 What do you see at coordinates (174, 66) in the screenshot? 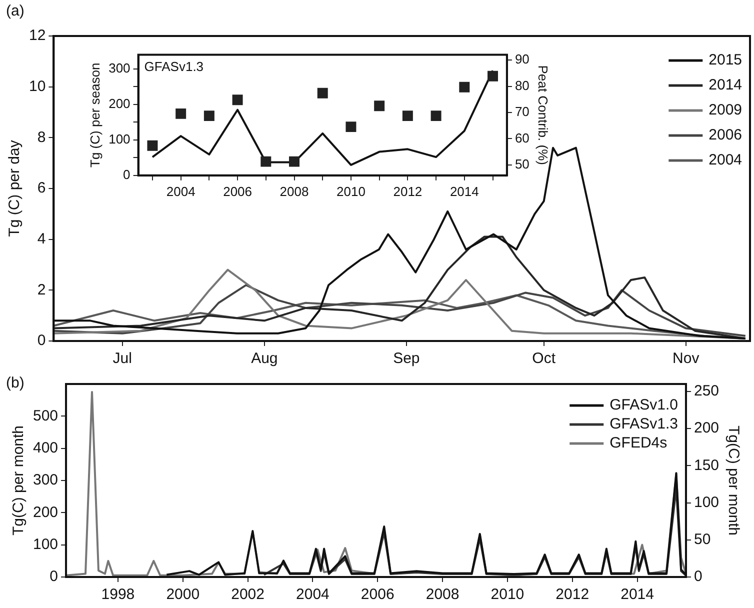
I see `annotation: GFASv1.3` at bounding box center [174, 66].